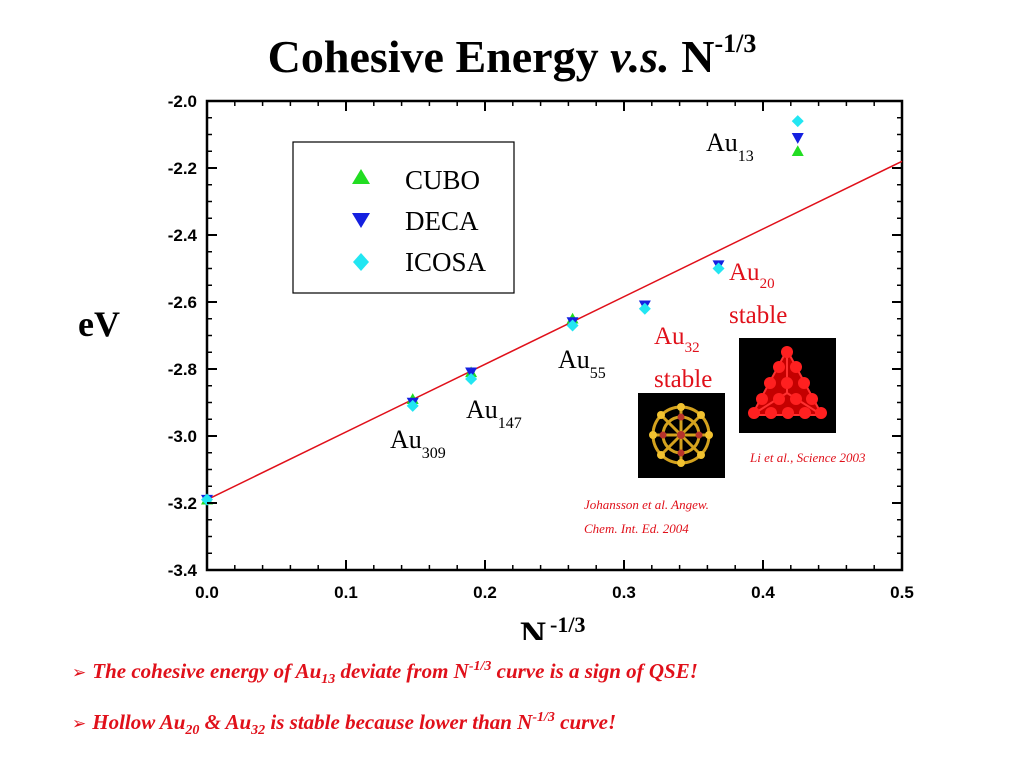 The image size is (1024, 768). Describe the element at coordinates (494, 413) in the screenshot. I see `label-au147: Au147` at that location.